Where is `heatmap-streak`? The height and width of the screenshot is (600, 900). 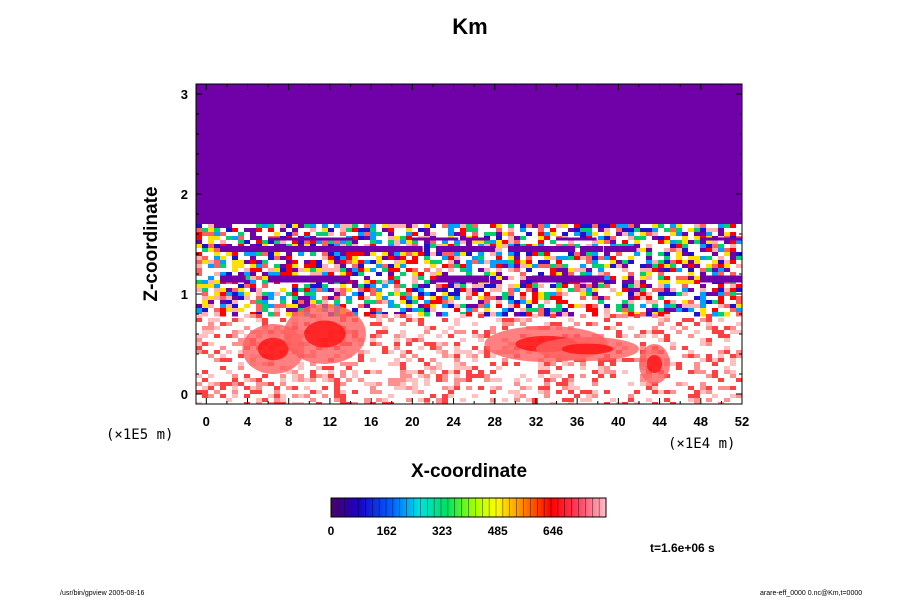 heatmap-streak is located at coordinates (333, 279).